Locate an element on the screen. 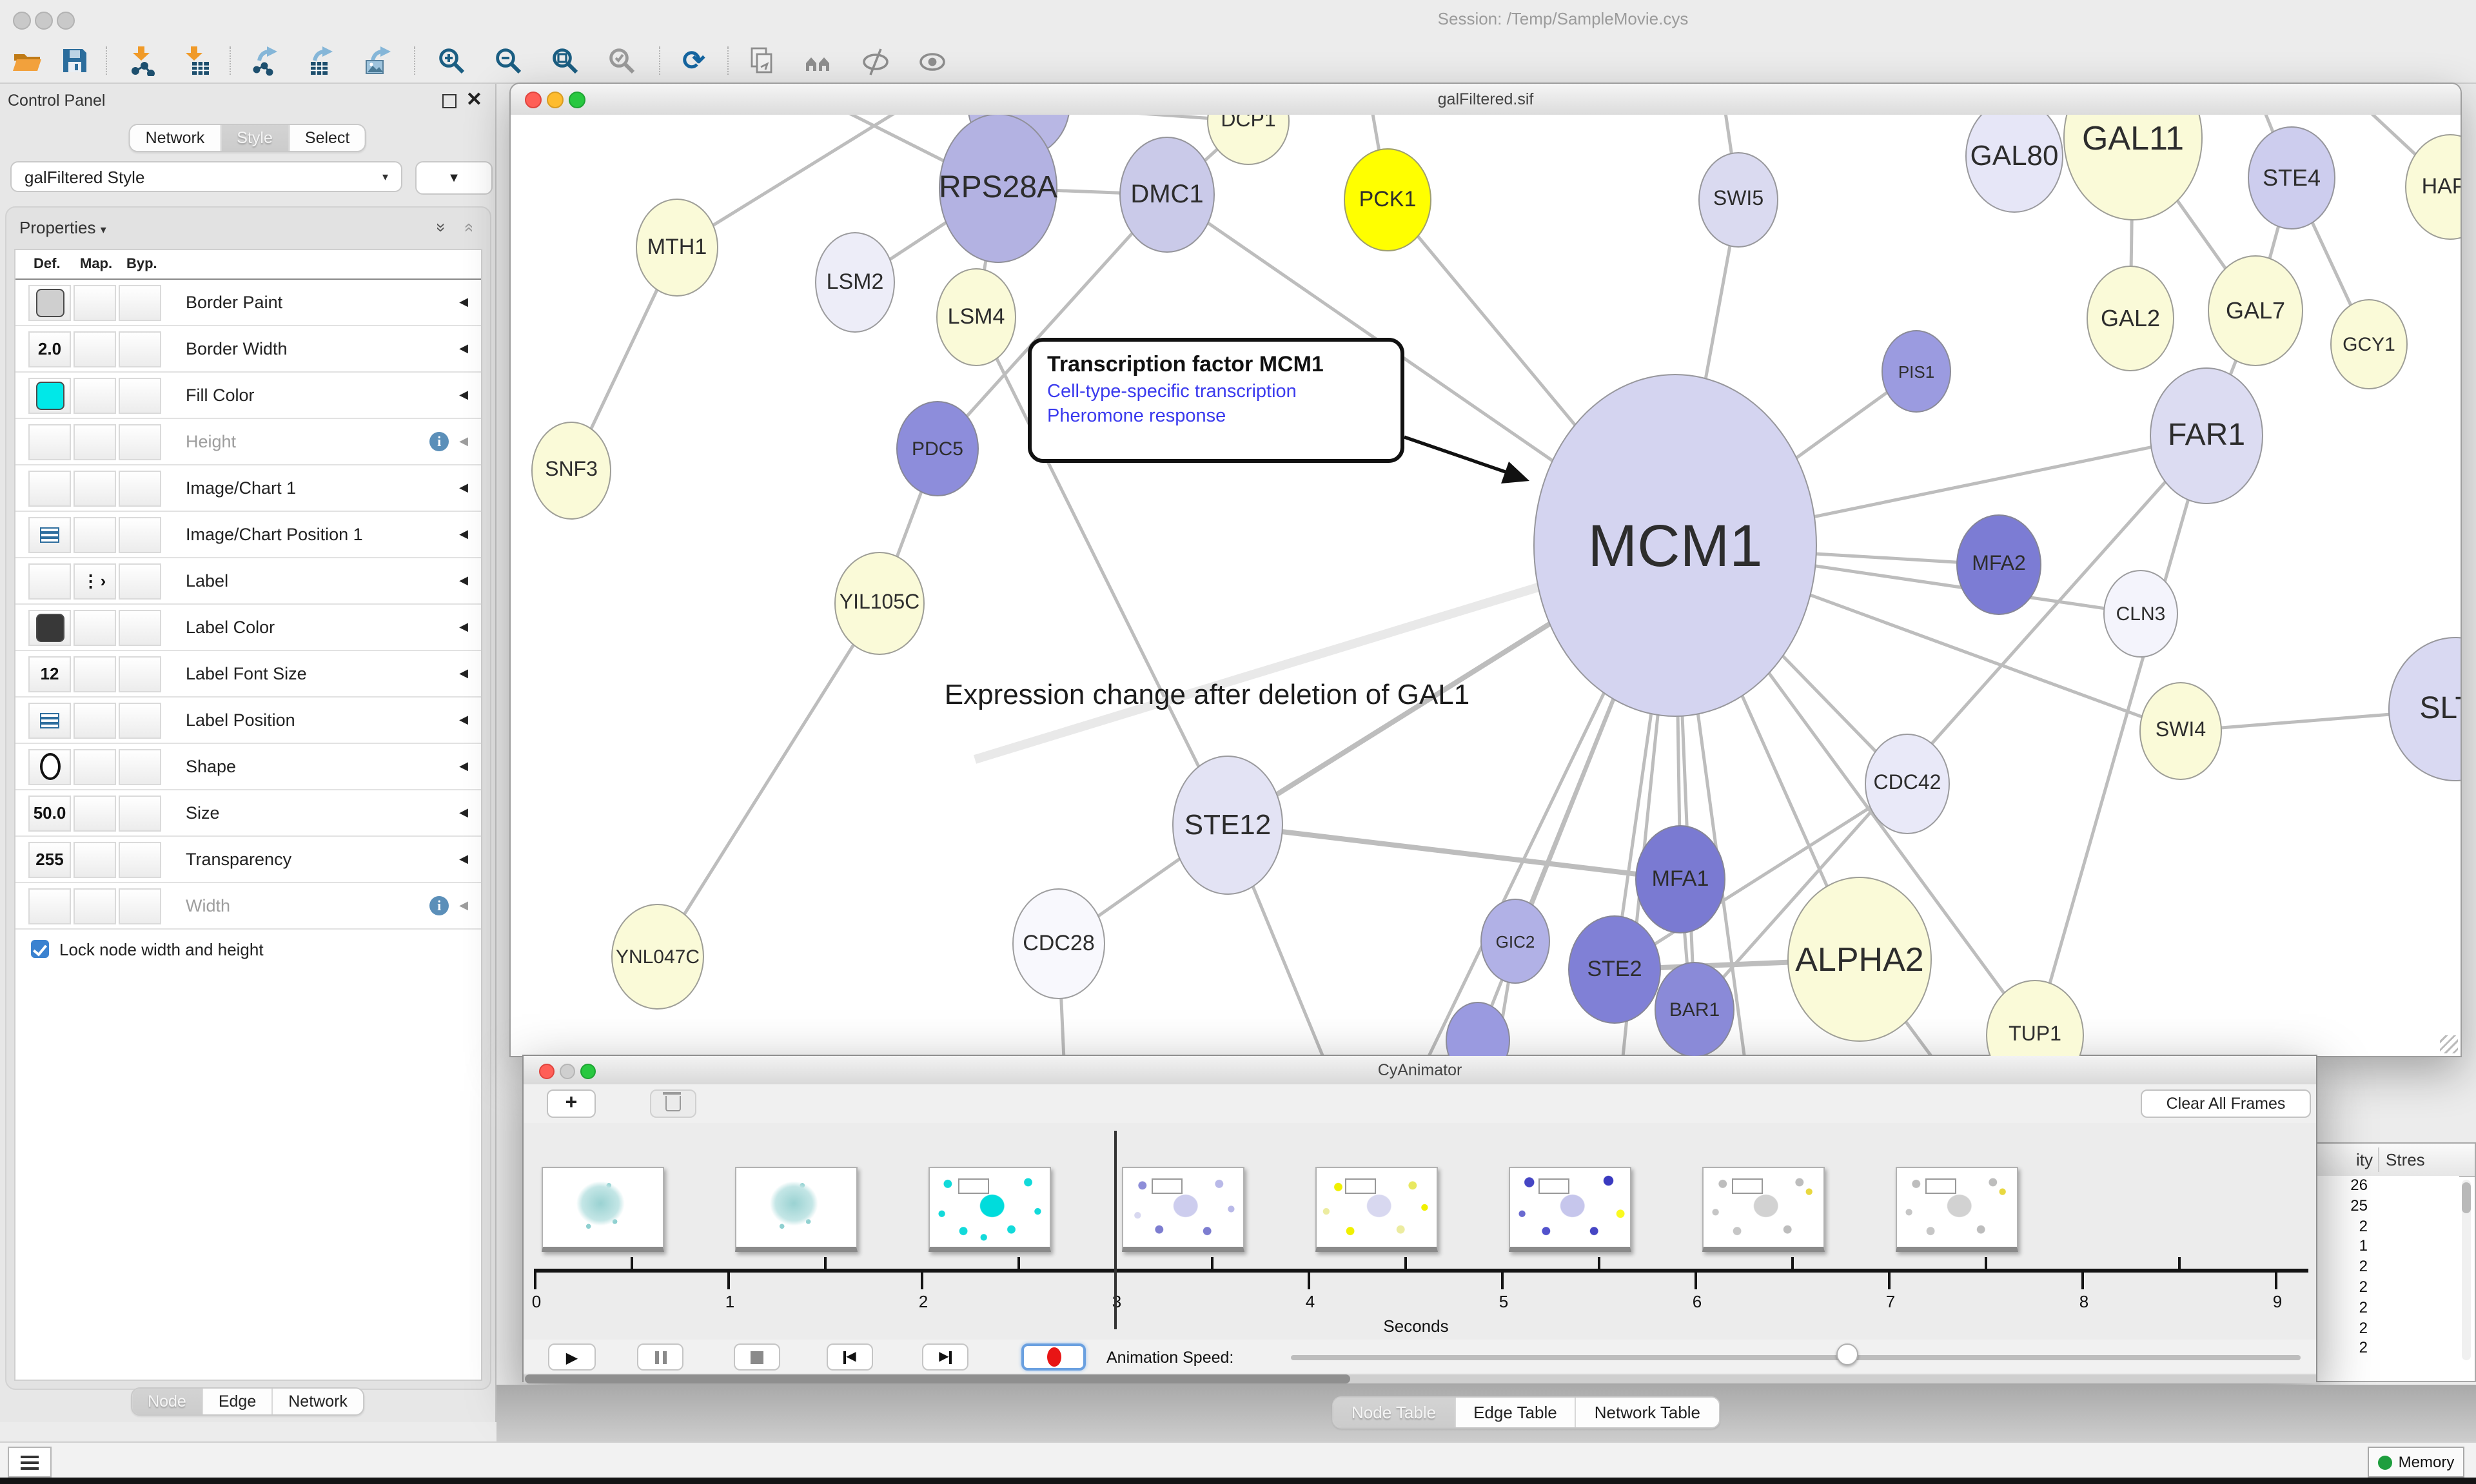  column-header-ity: ity is located at coordinates (2364, 1159).